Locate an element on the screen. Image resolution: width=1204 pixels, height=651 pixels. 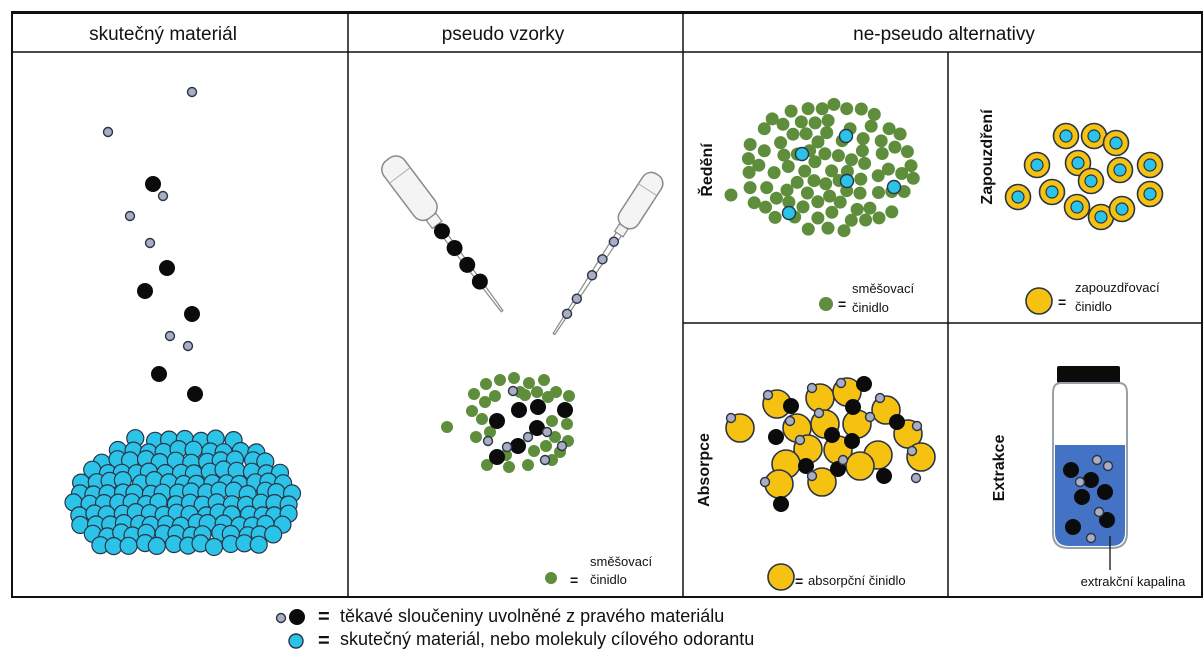
dilution-legend: směšovací = činidlo is located at coordinates (867, 298).